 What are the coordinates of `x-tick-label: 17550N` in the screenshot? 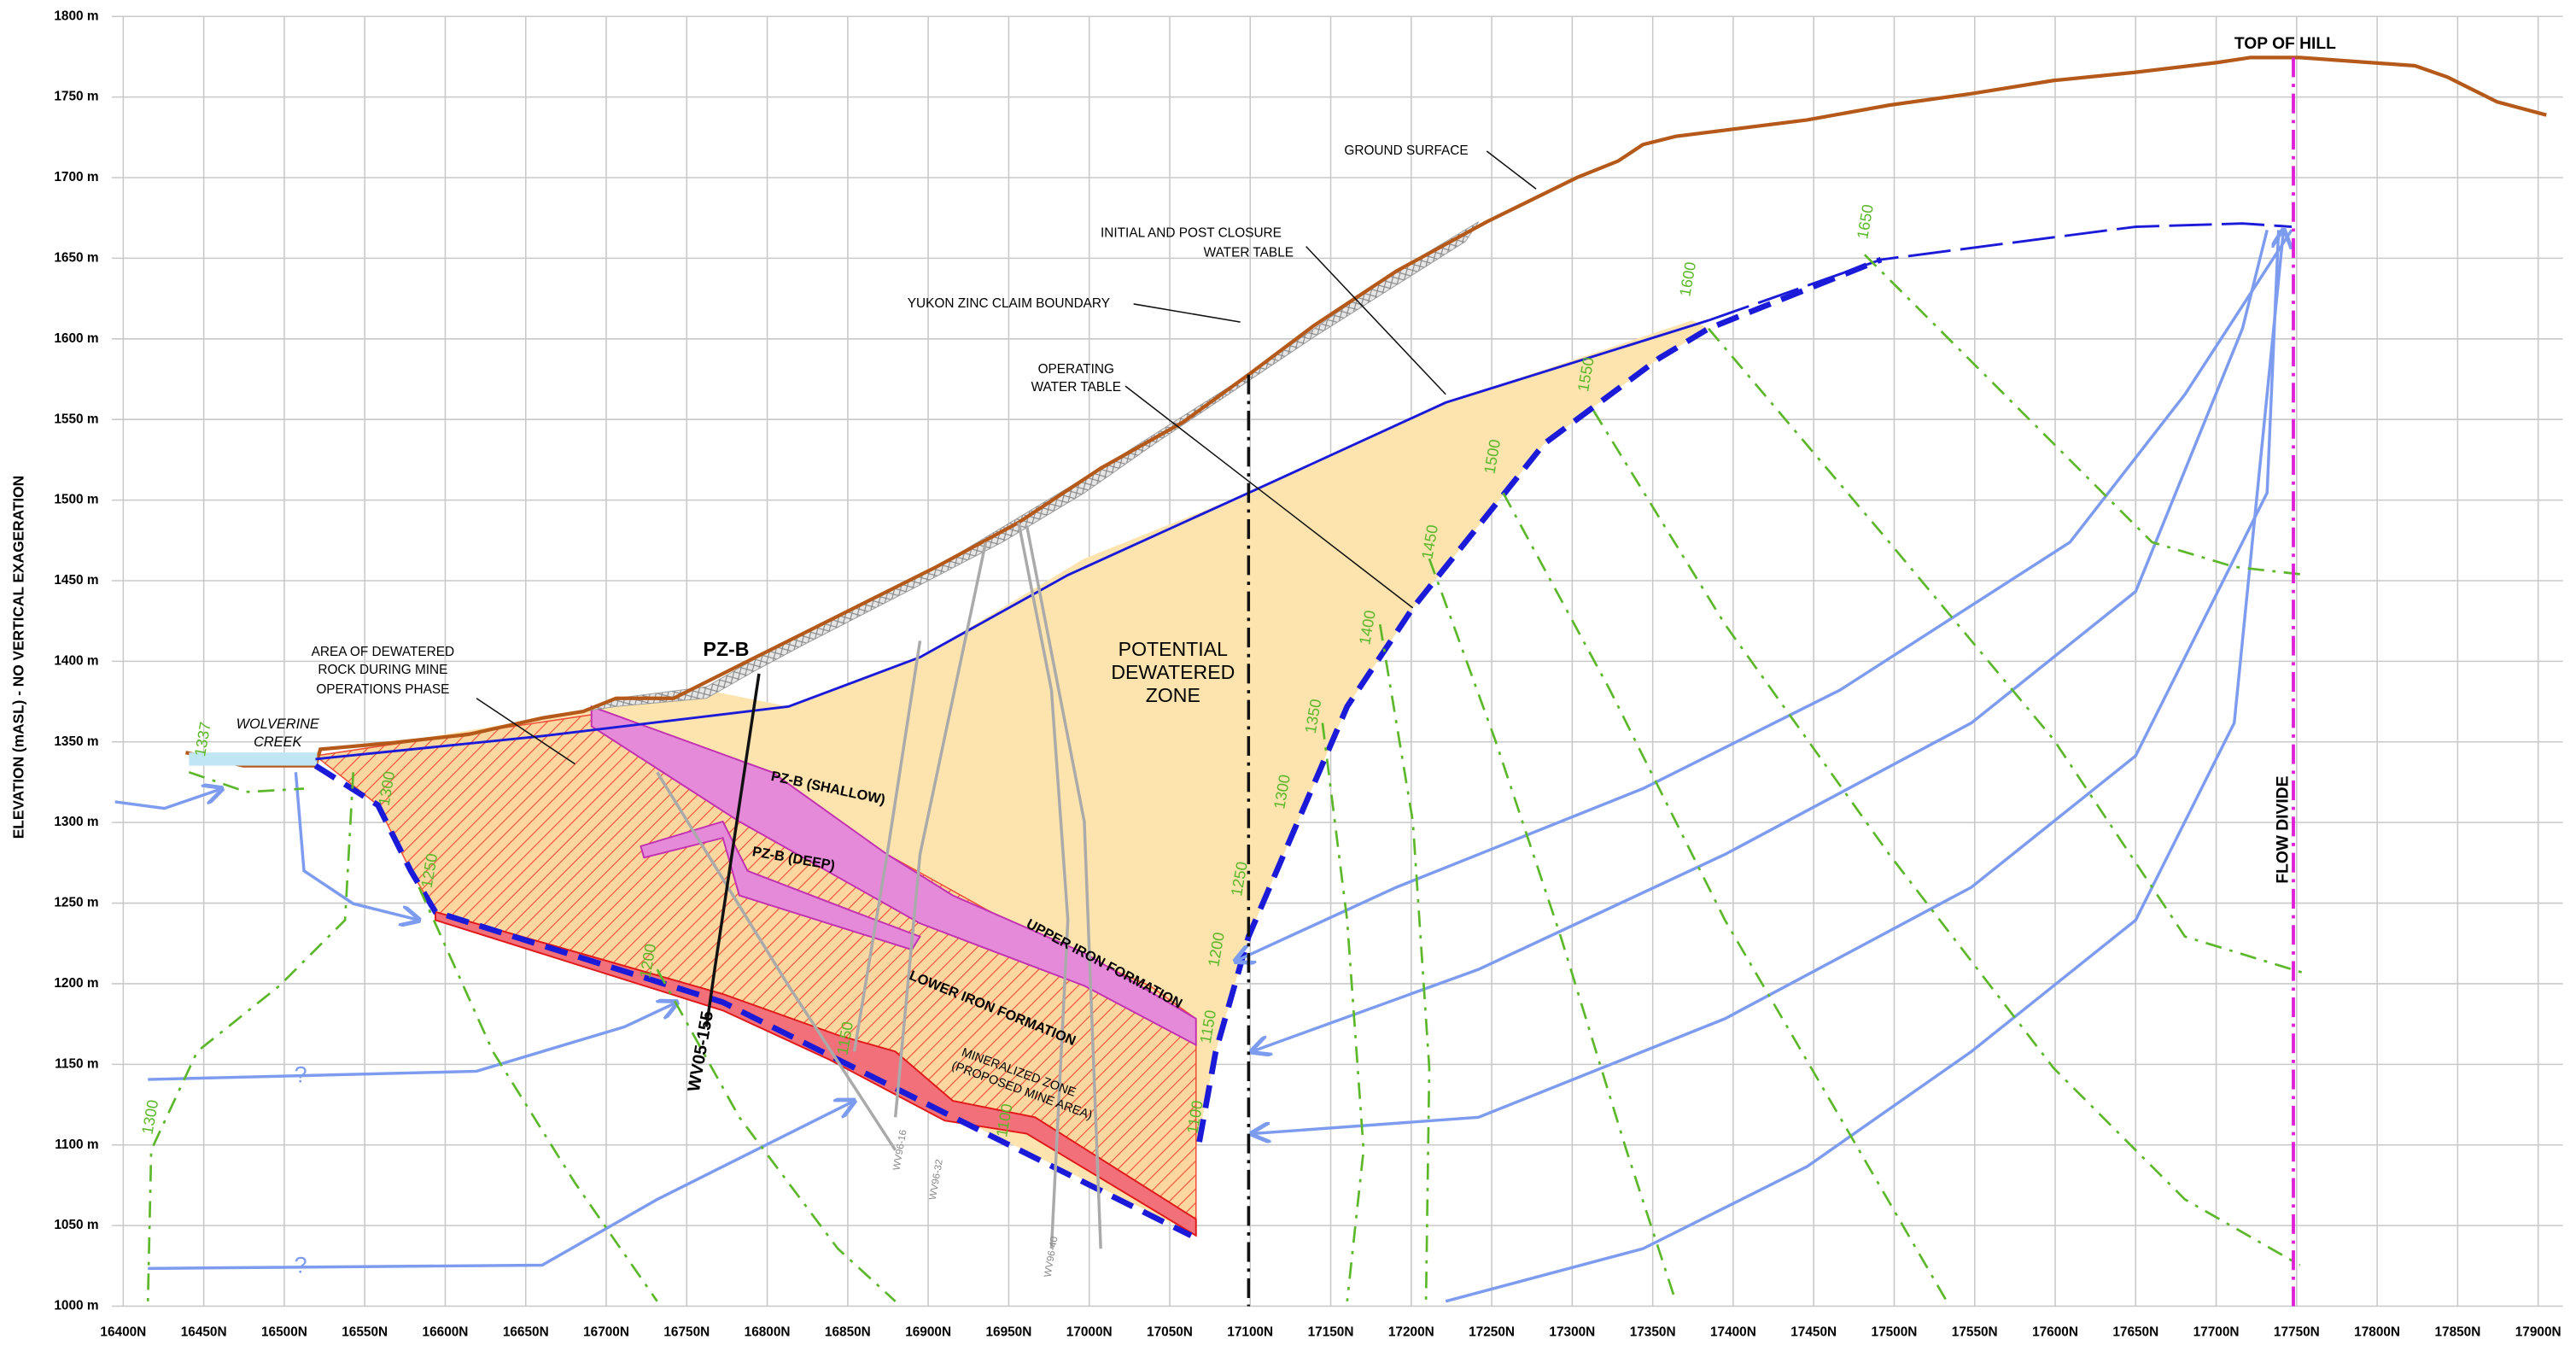 It's located at (1975, 1332).